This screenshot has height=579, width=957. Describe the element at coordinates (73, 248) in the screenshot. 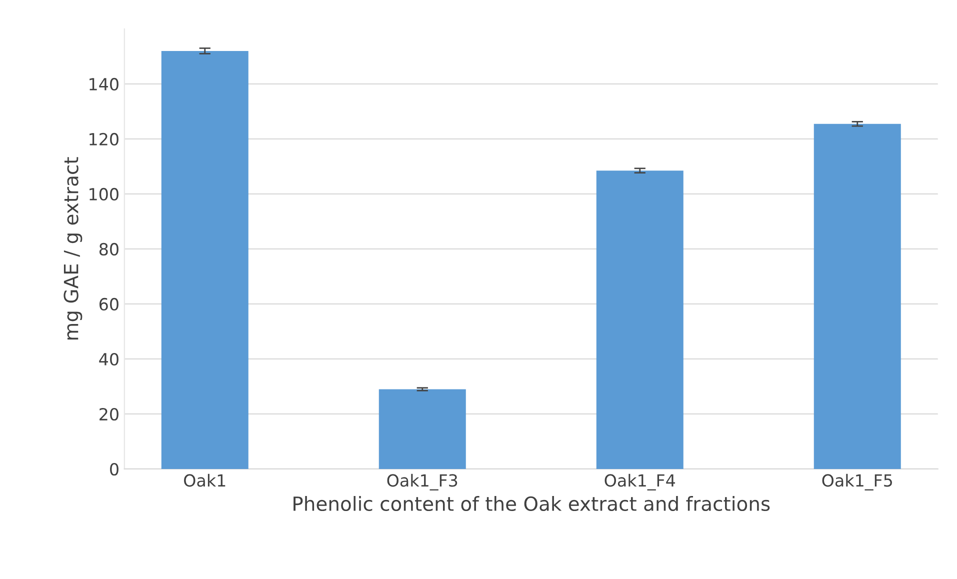

I see `y-axis-title: mg GAE / g extract` at that location.